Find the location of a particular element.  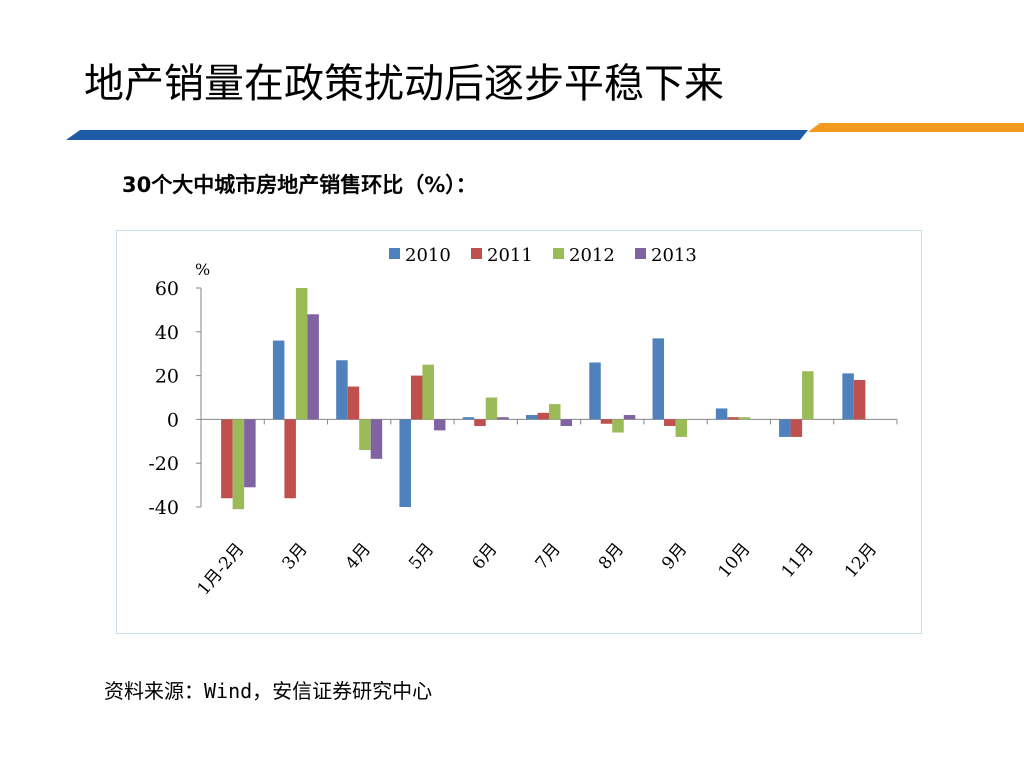

legend-swatch-2013 is located at coordinates (640, 253).